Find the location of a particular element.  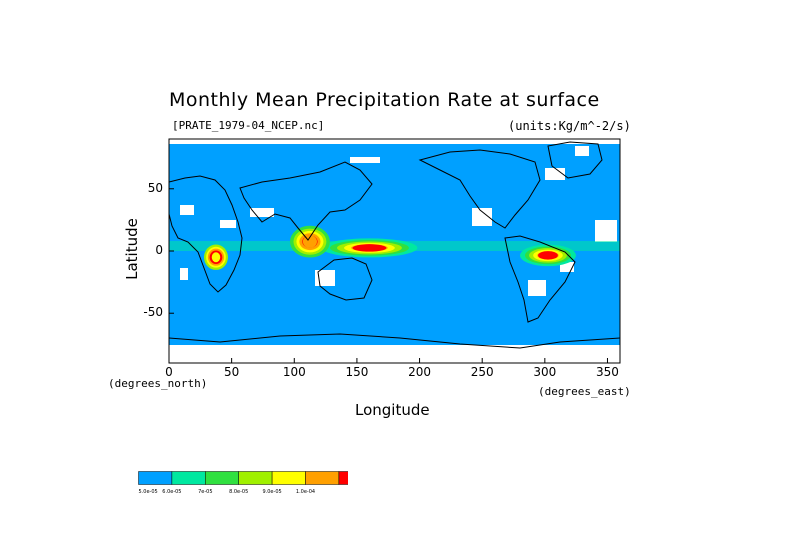

y-axis-unit: (degrees_north) is located at coordinates (158, 383).